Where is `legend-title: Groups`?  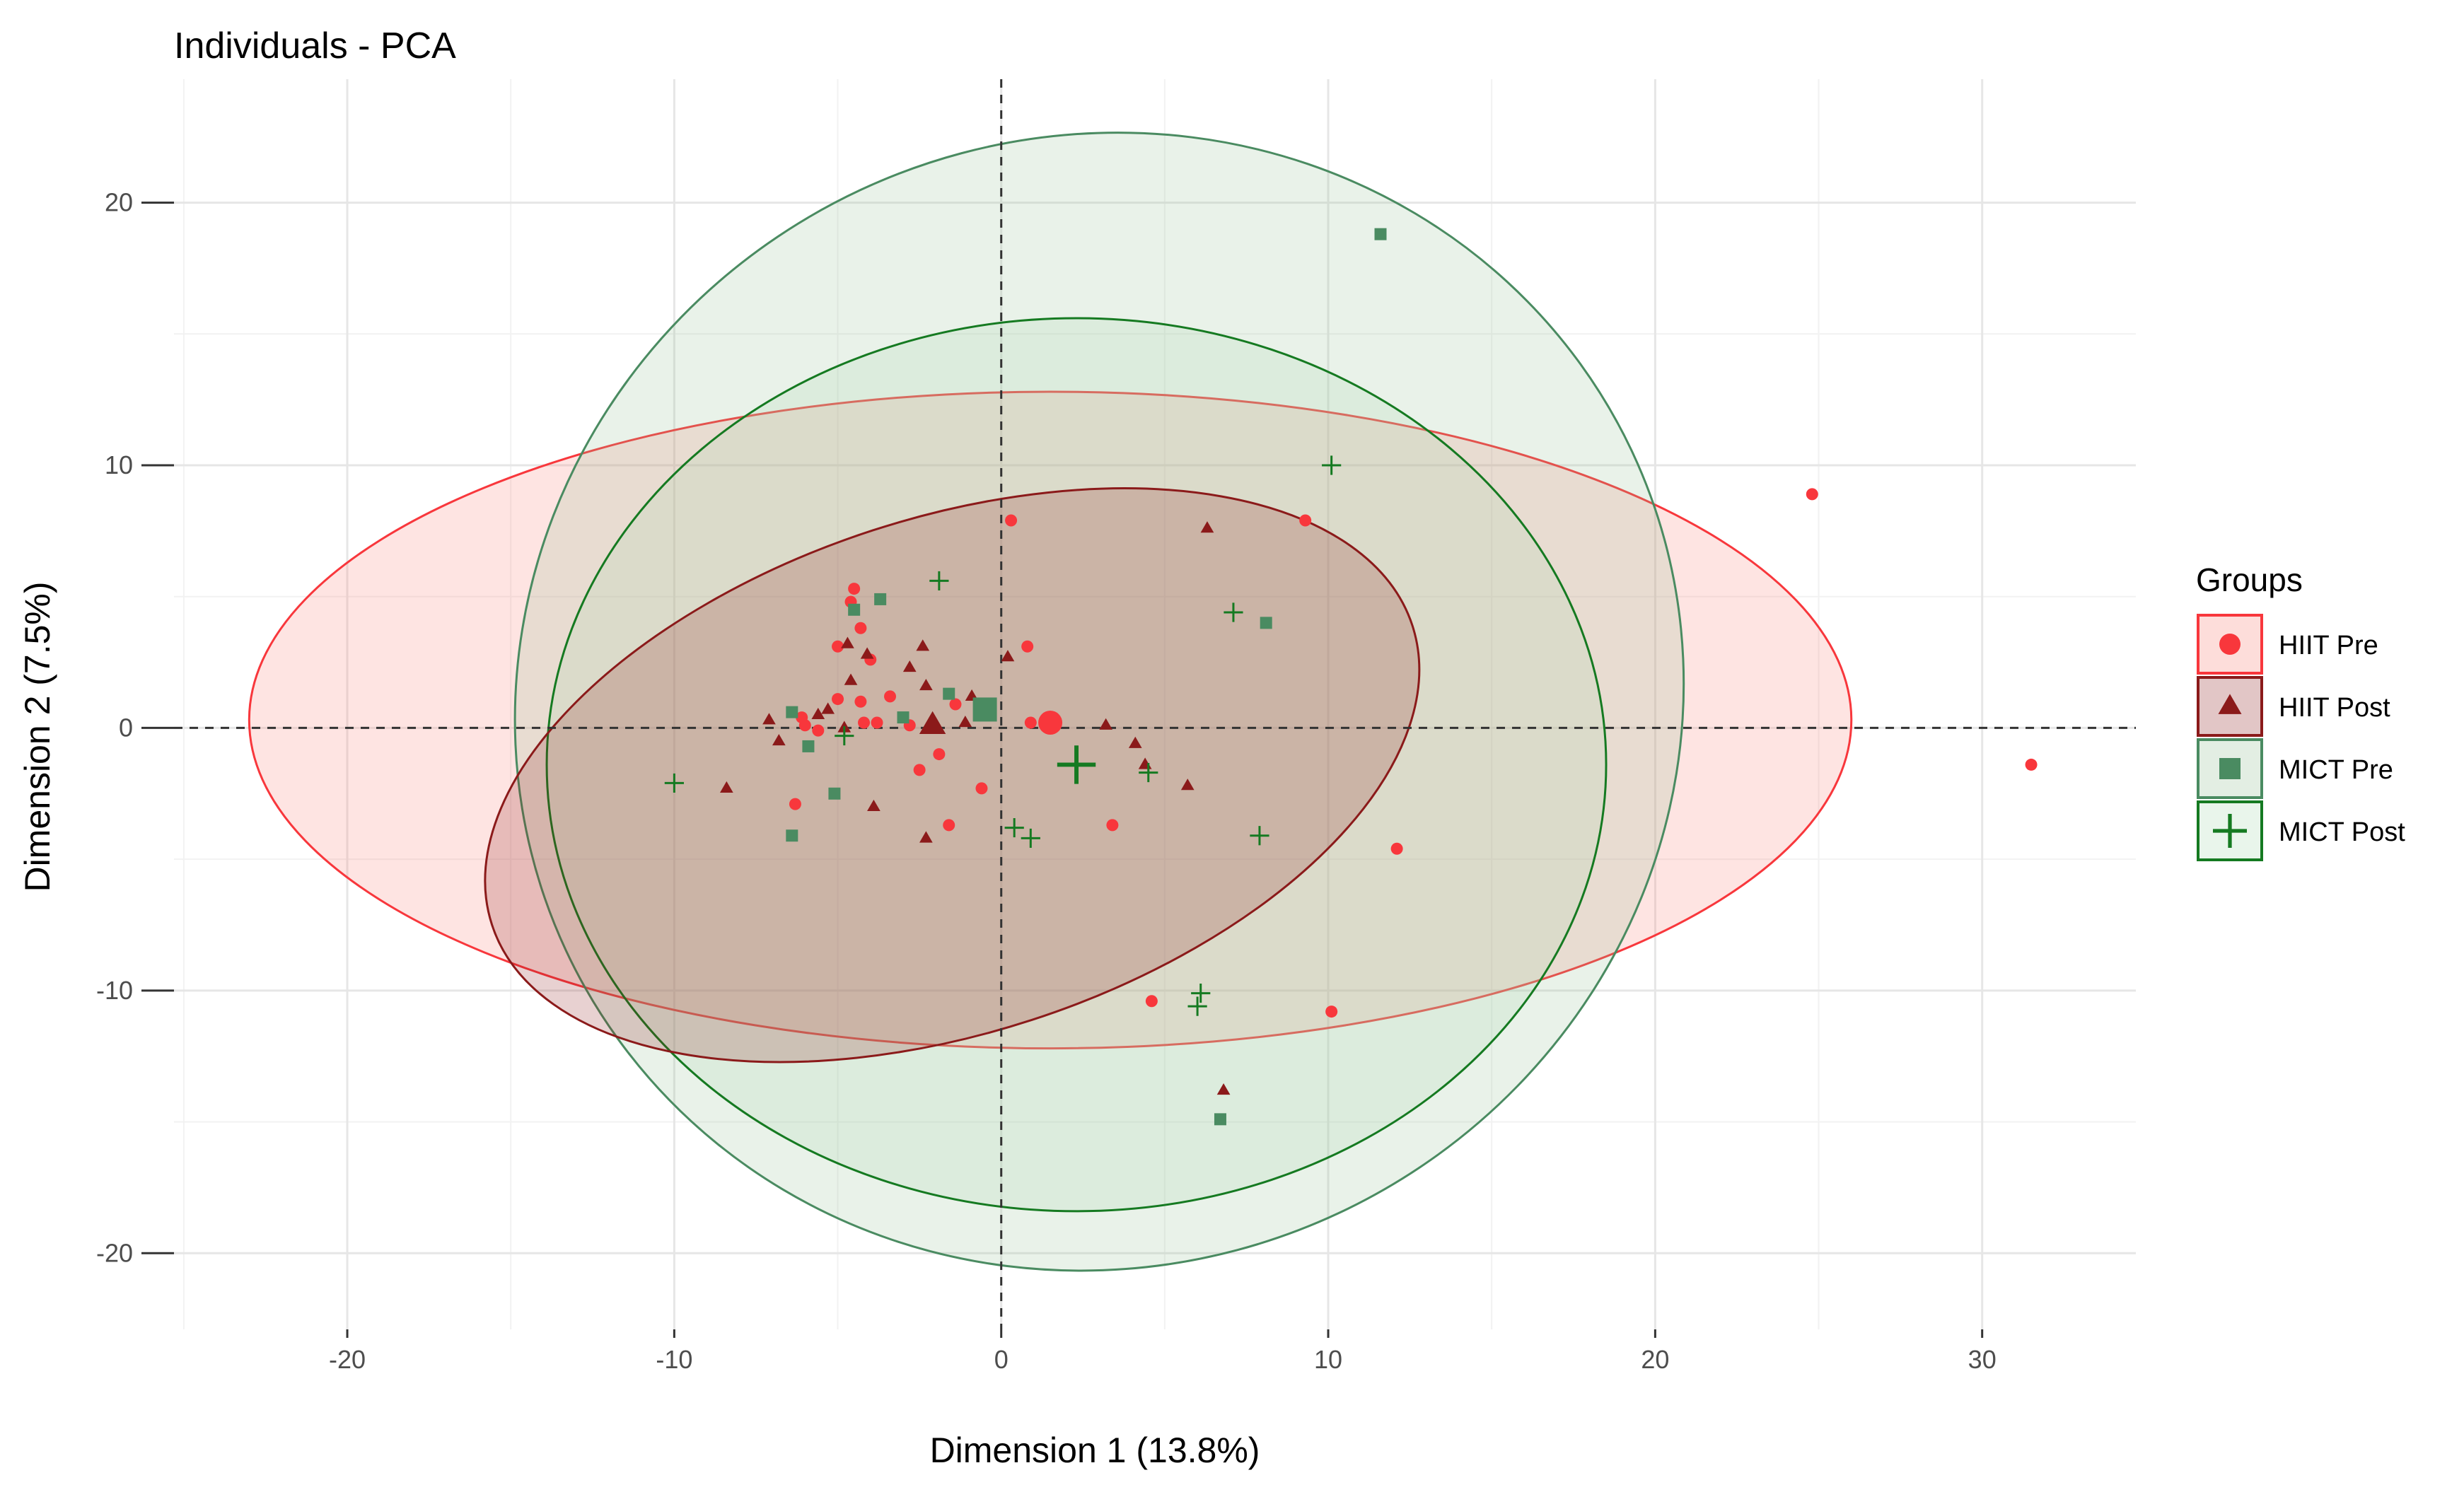 legend-title: Groups is located at coordinates (2249, 579).